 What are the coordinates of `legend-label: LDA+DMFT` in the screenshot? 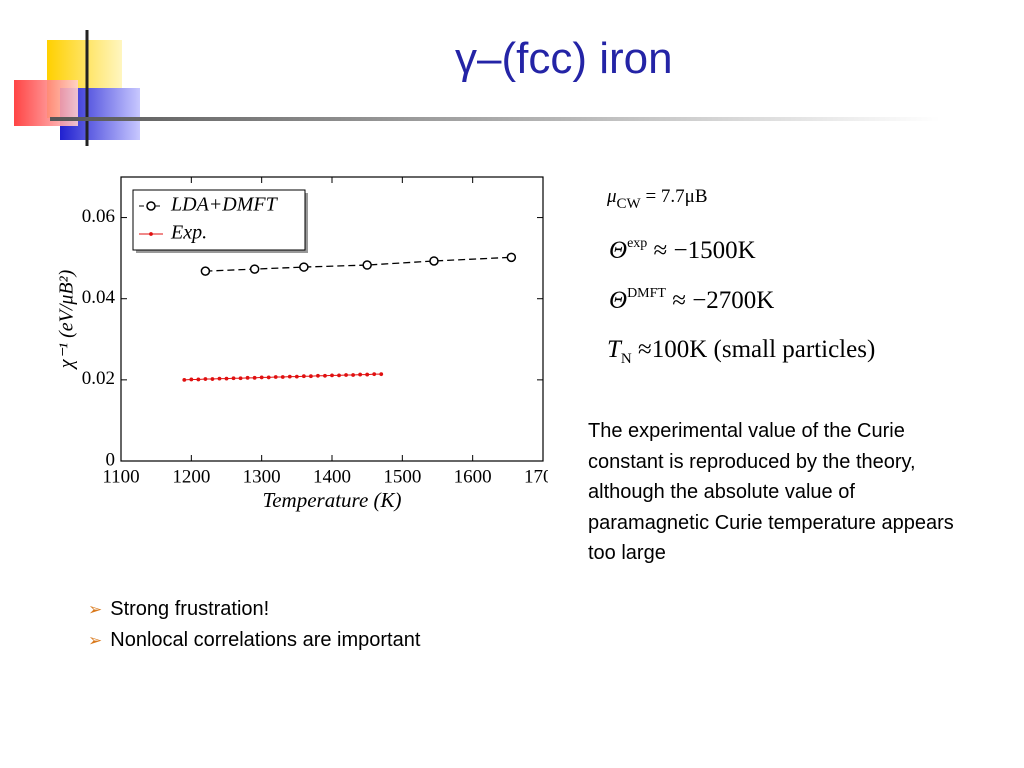 It's located at (224, 205).